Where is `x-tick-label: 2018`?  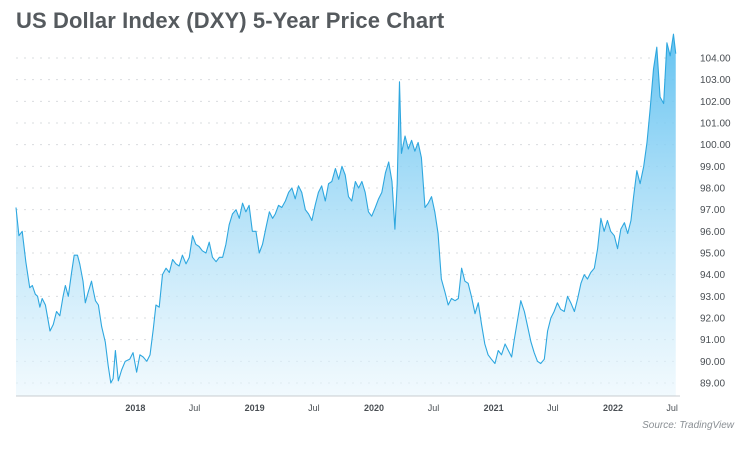 x-tick-label: 2018 is located at coordinates (135, 408).